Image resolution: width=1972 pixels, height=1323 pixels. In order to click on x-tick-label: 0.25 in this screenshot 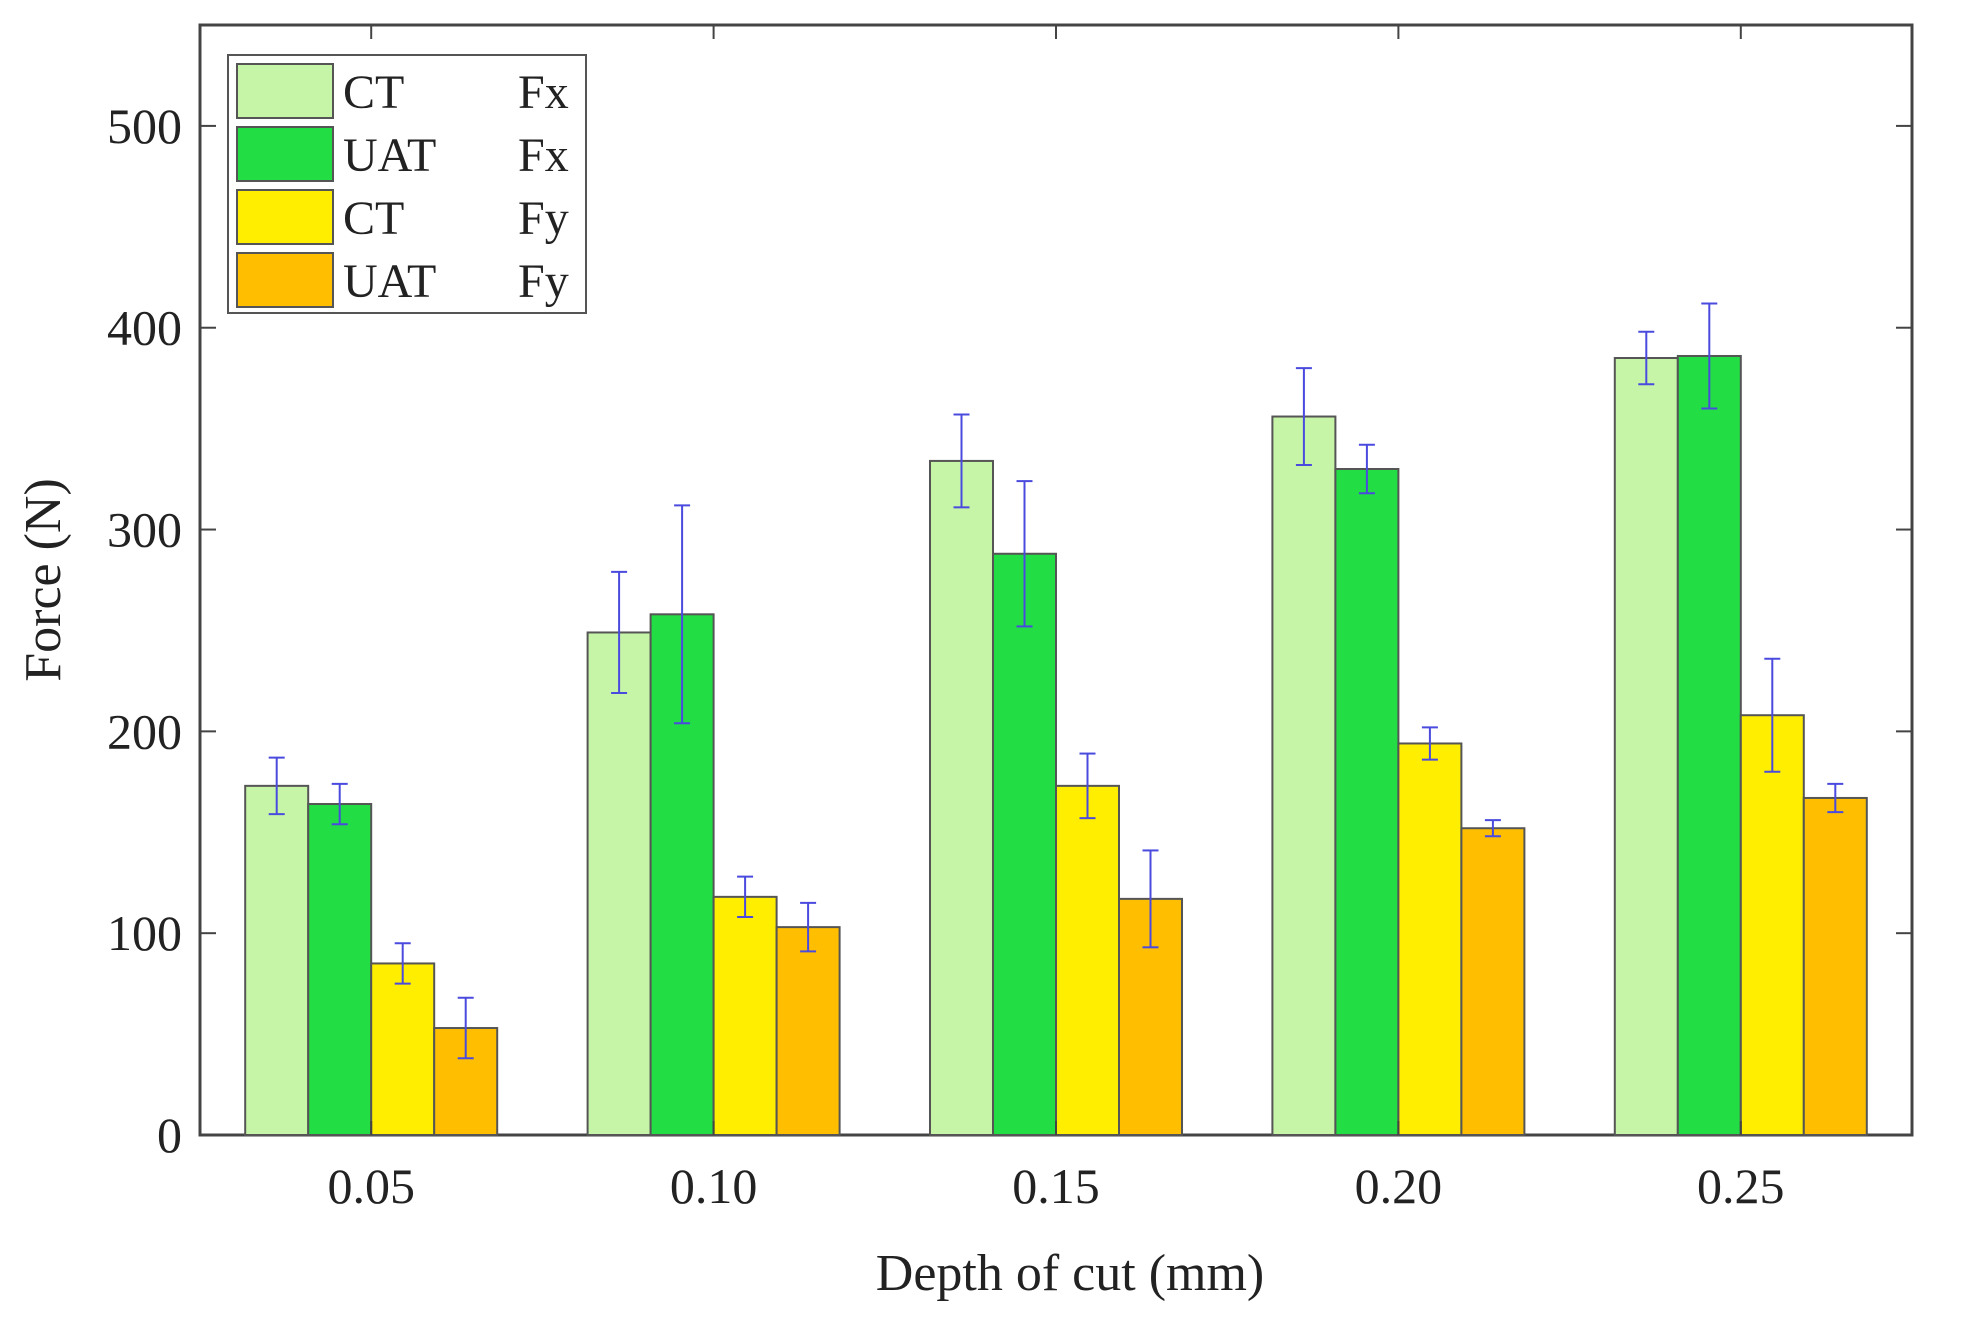, I will do `click(1741, 1186)`.